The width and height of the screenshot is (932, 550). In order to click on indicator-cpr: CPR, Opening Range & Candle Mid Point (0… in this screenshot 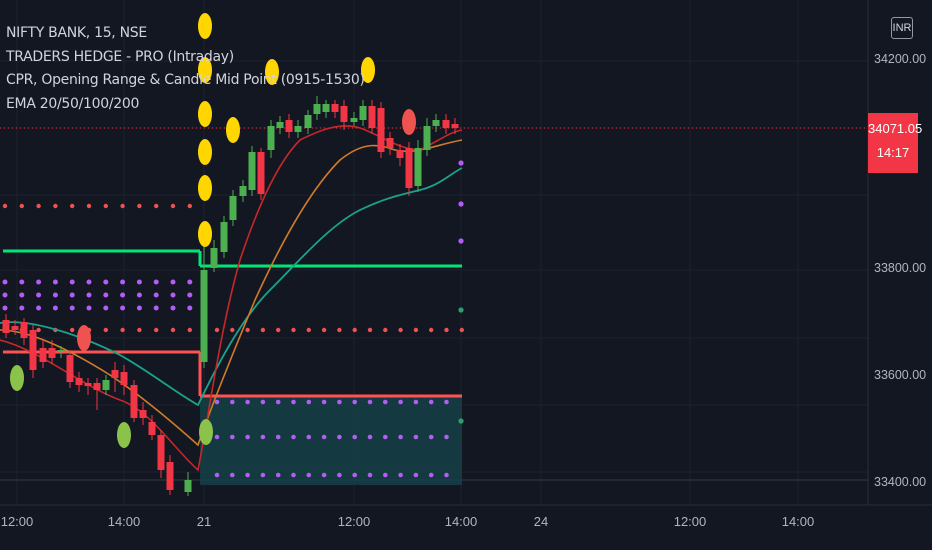, I will do `click(185, 80)`.